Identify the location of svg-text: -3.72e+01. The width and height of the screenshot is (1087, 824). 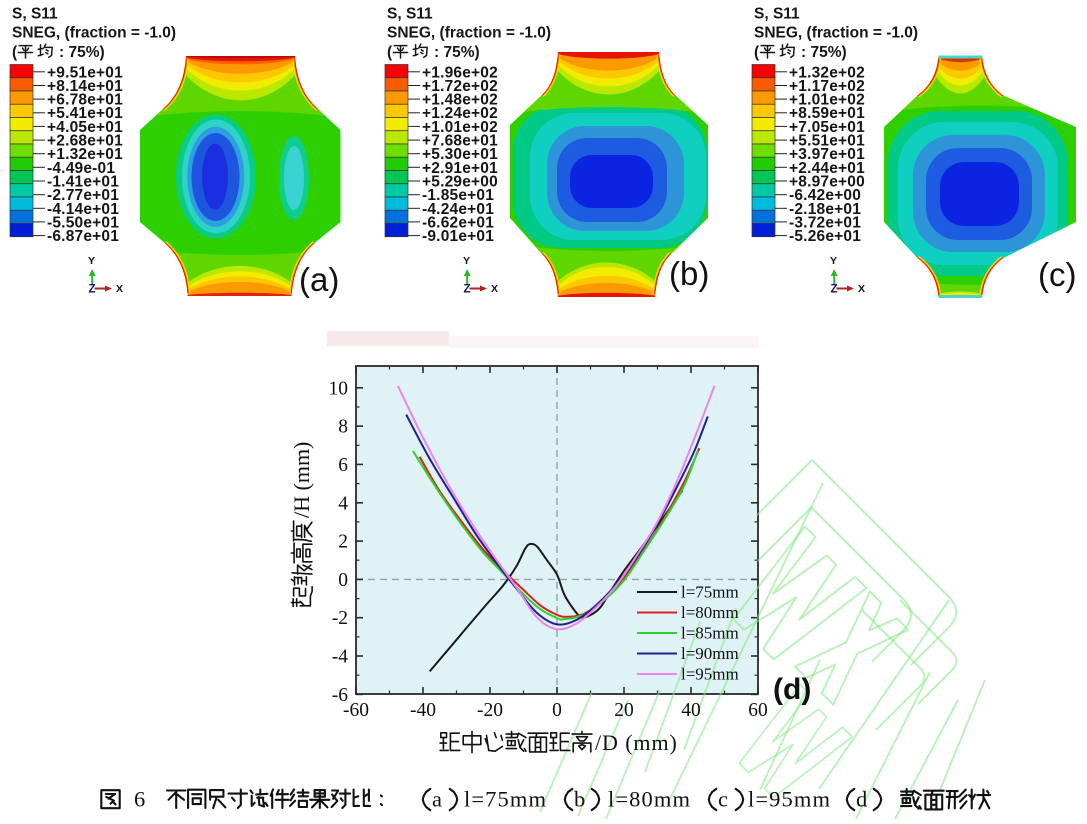
(825, 222).